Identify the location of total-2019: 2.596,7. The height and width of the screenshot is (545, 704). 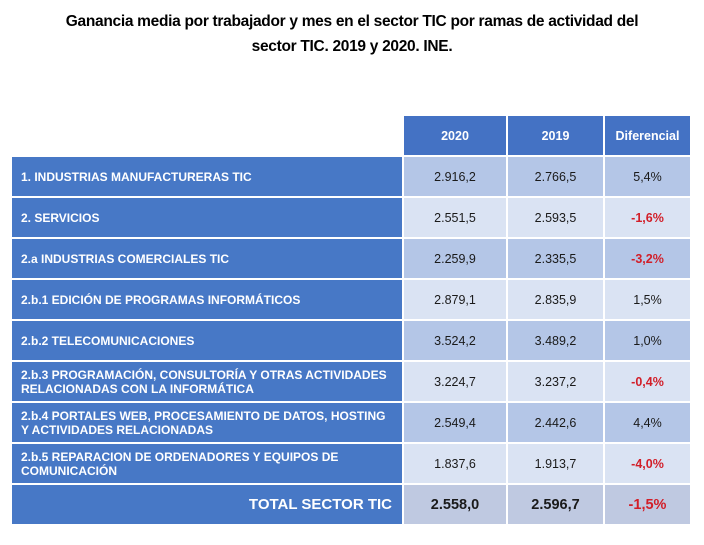
(555, 504).